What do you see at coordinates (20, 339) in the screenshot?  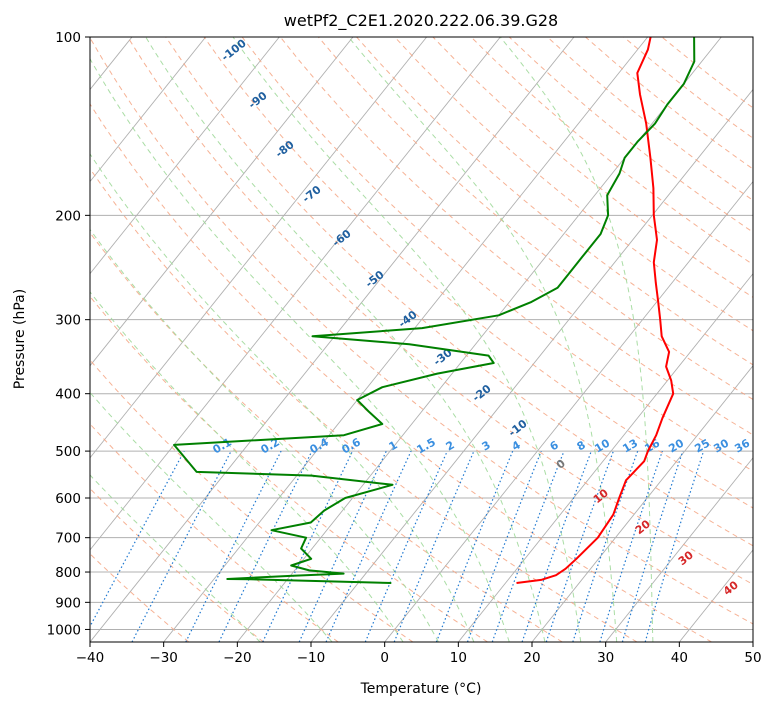 I see `y-axis-label: Pressure (hPa)` at bounding box center [20, 339].